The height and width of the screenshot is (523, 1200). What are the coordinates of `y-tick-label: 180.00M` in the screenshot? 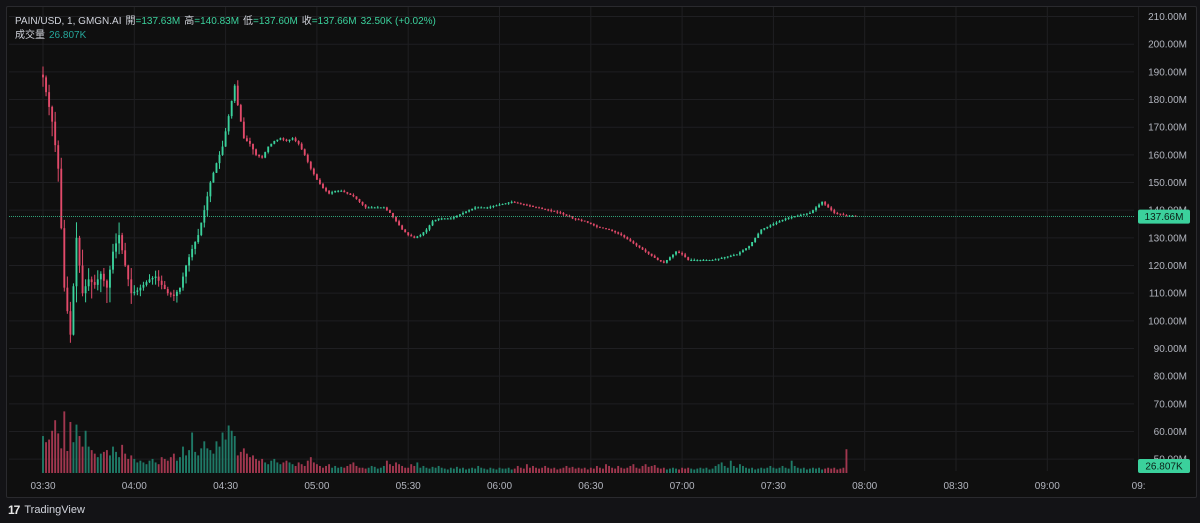 It's located at (1167, 100).